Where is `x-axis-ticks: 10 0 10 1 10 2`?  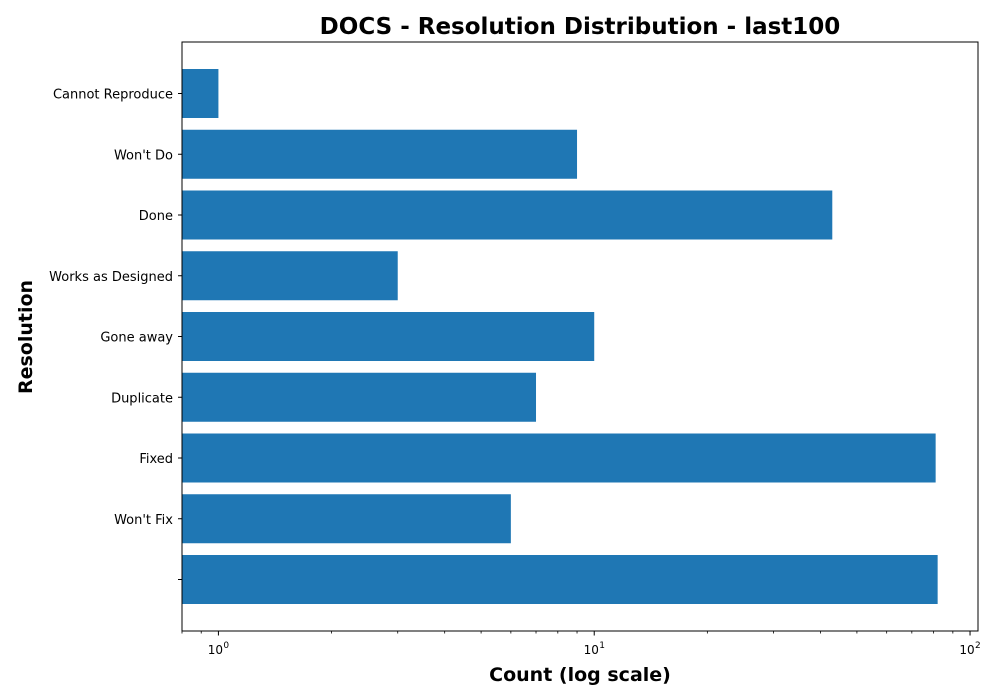
x-axis-ticks: 10 0 10 1 10 2 is located at coordinates (581, 644).